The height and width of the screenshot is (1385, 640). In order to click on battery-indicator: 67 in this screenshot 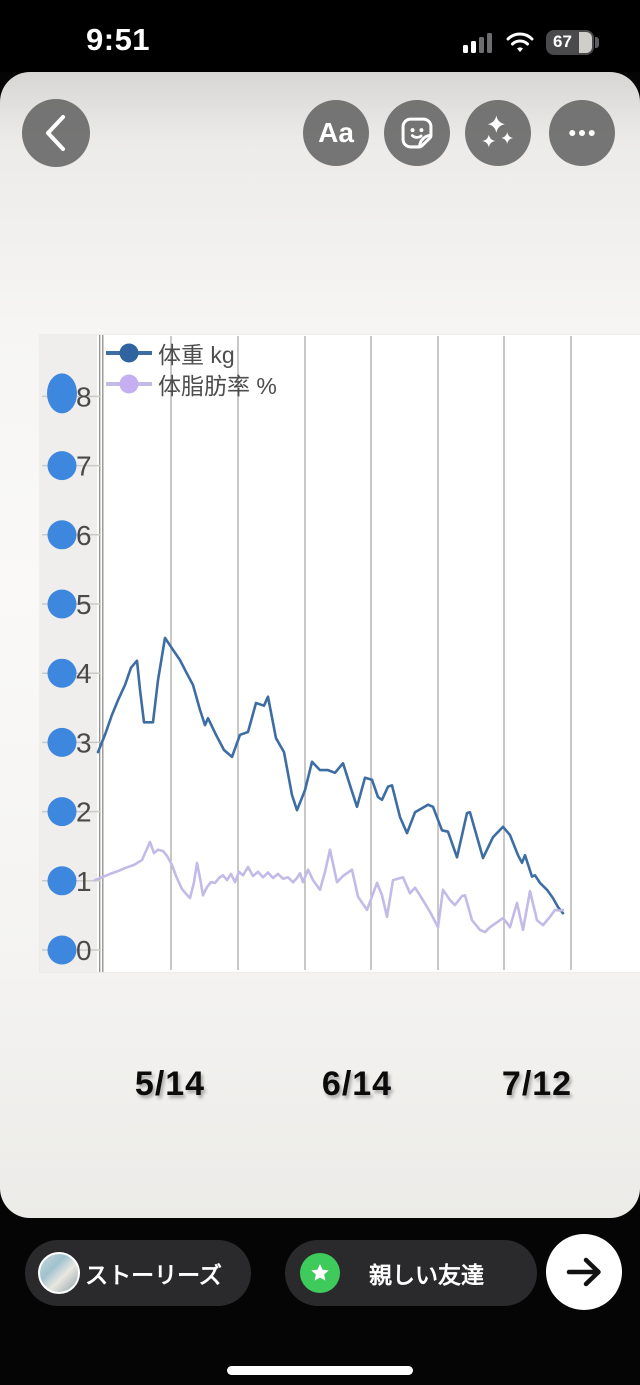, I will do `click(572, 42)`.